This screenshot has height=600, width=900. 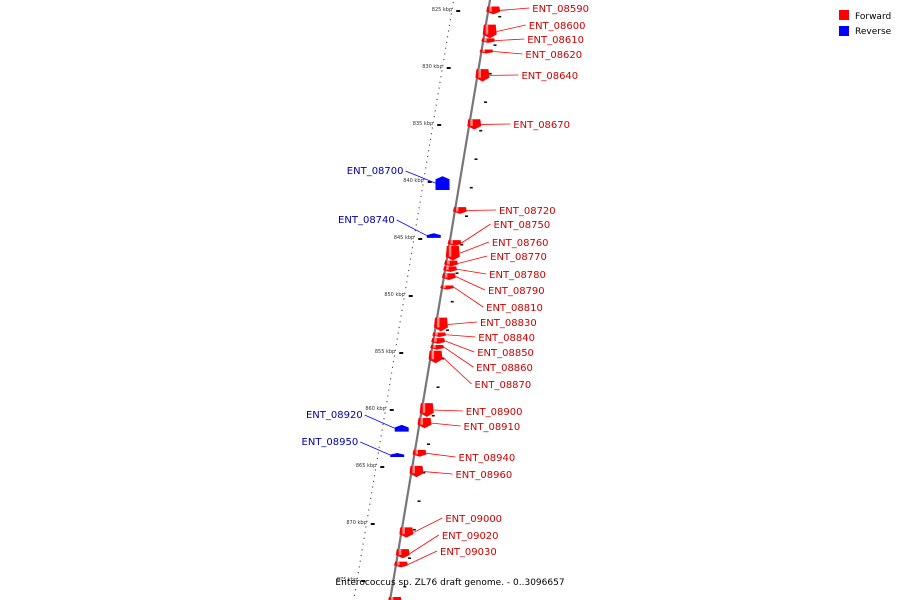 I want to click on legend-forward-label: Forward, so click(x=873, y=17).